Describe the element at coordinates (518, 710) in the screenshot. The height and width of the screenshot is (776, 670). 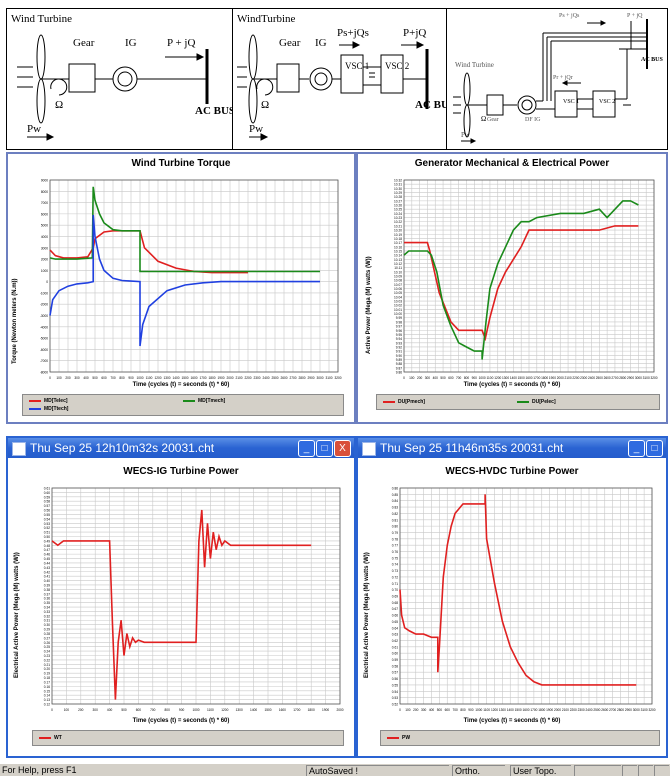
I see `x-tick-label: 1500` at that location.